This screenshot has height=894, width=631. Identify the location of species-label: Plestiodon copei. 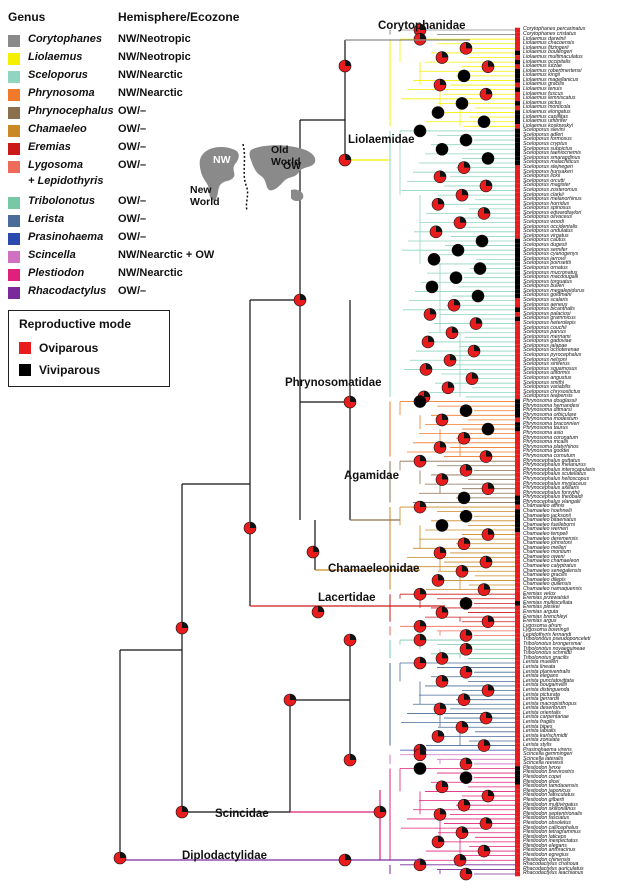
(542, 777).